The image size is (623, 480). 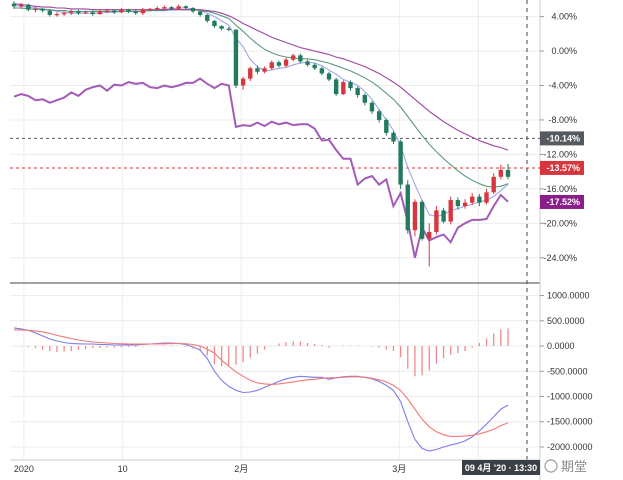 I want to click on price-badge-label: -17.52%, so click(x=563, y=202).